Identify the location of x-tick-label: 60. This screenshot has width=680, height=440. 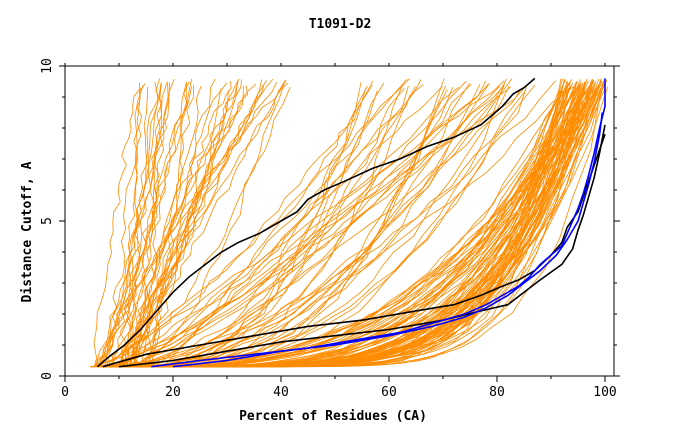
(389, 392).